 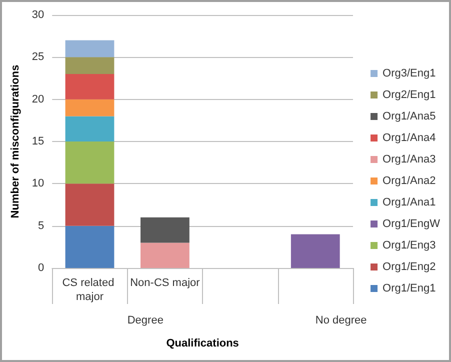 I want to click on text: No degree, so click(x=341, y=320).